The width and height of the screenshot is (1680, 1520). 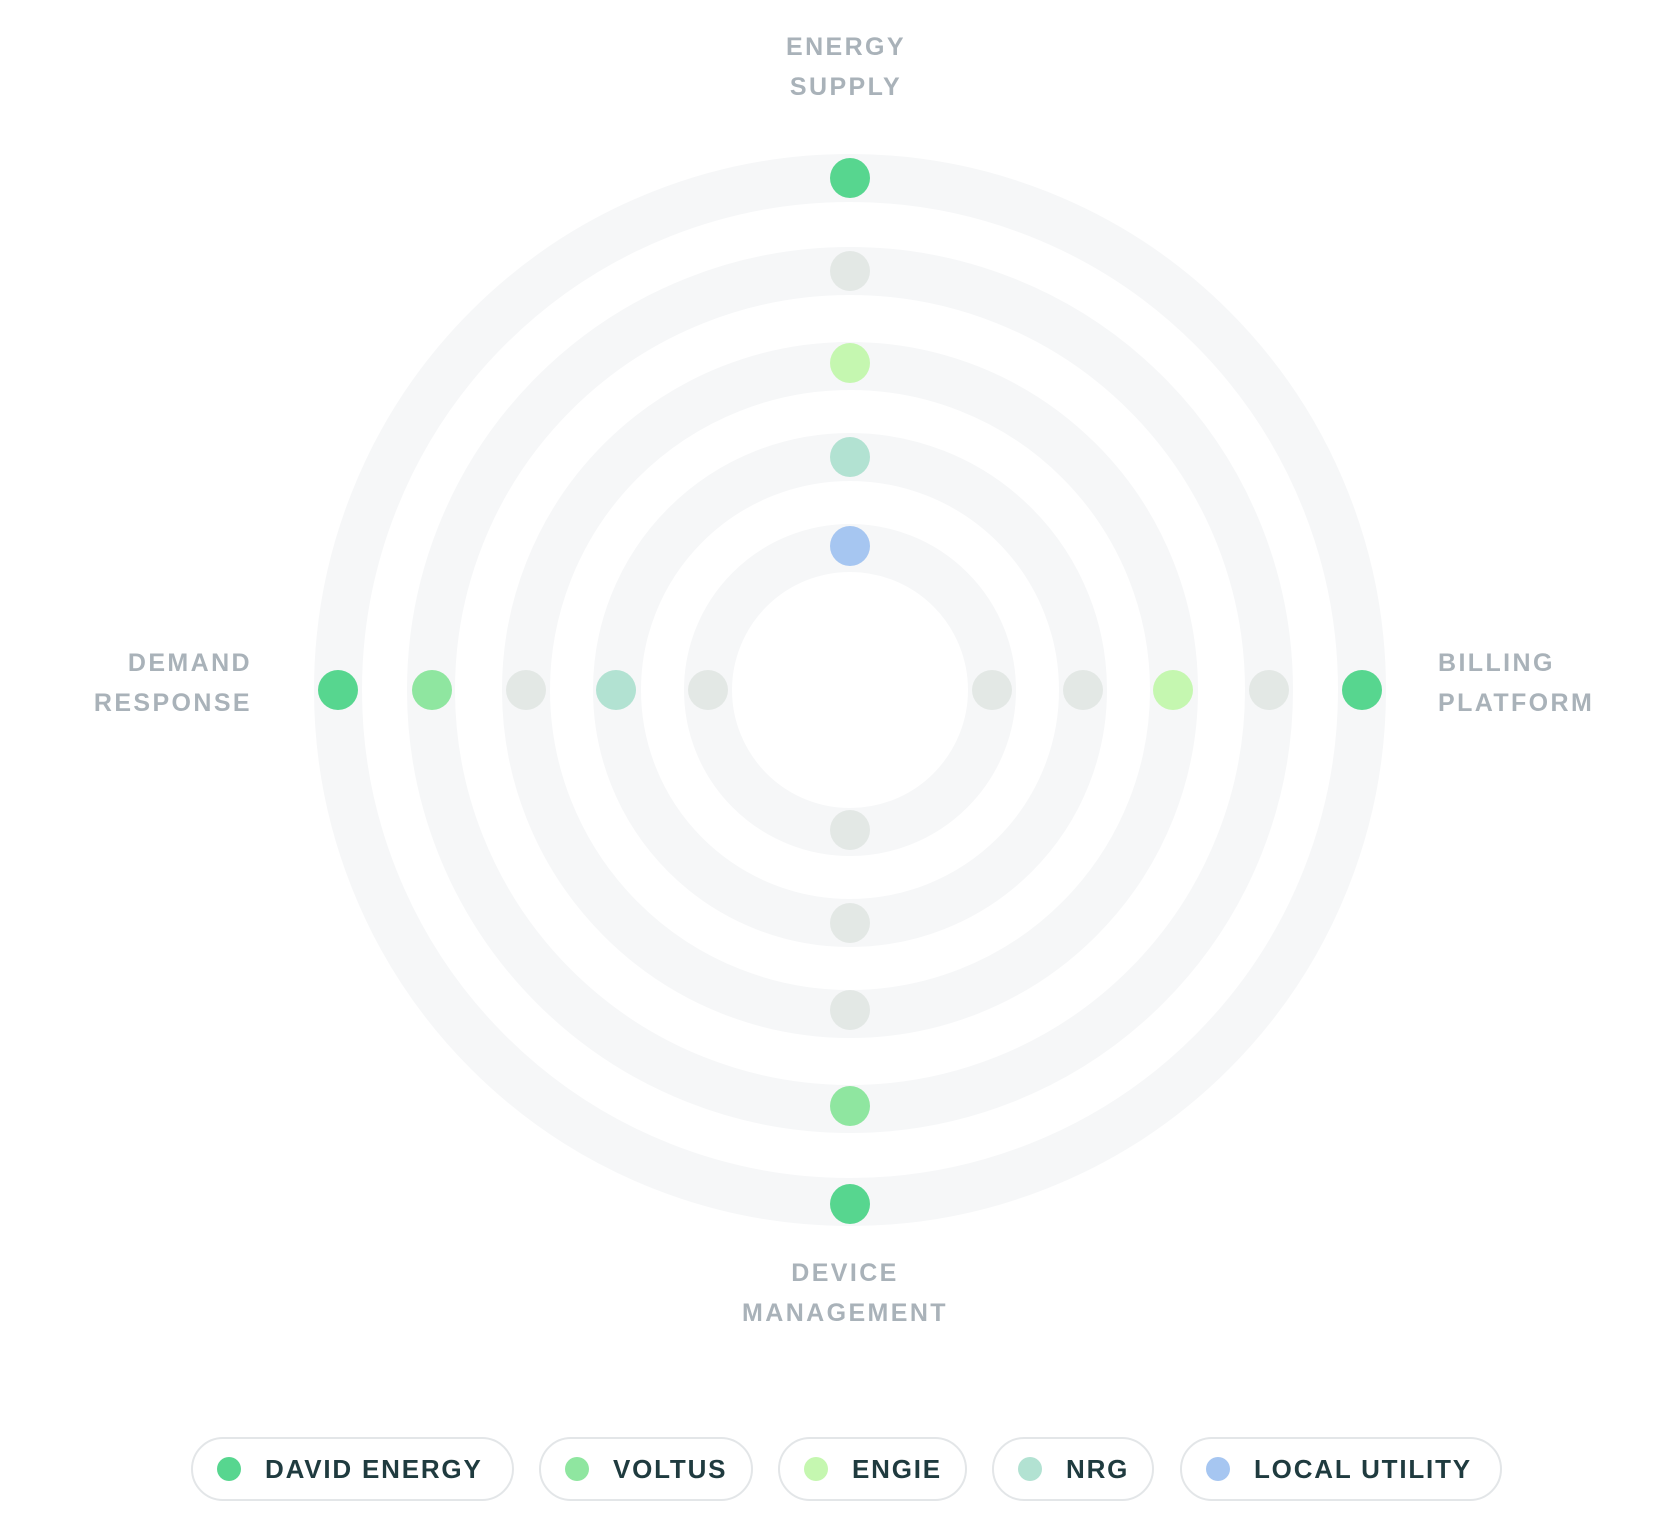 I want to click on dot-top-ring-4-empty, so click(x=850, y=271).